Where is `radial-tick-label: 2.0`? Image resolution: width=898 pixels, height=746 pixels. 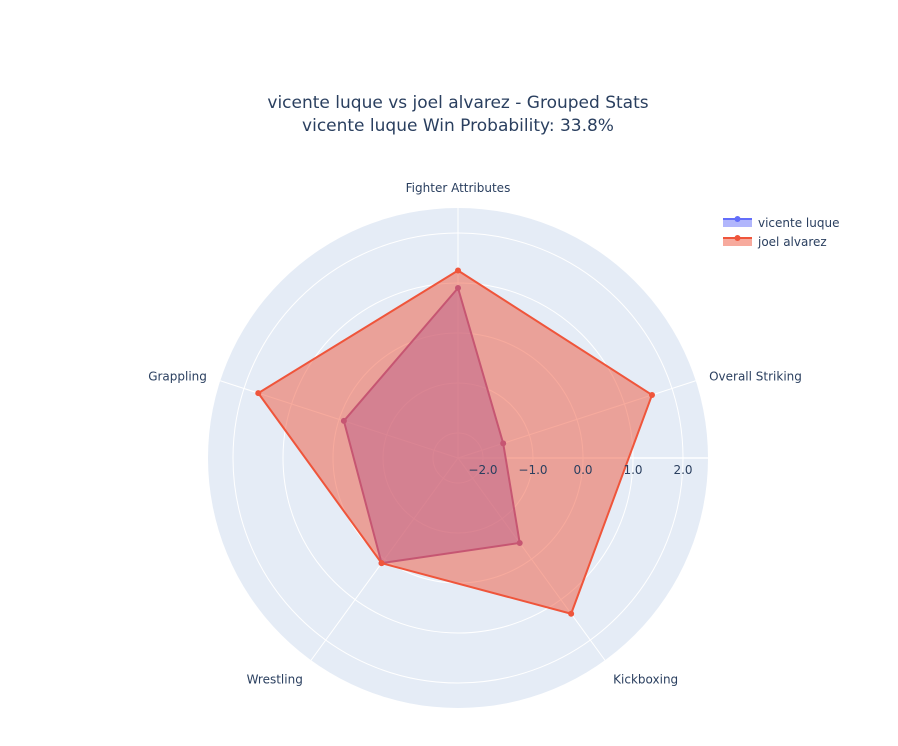
radial-tick-label: 2.0 is located at coordinates (682, 470).